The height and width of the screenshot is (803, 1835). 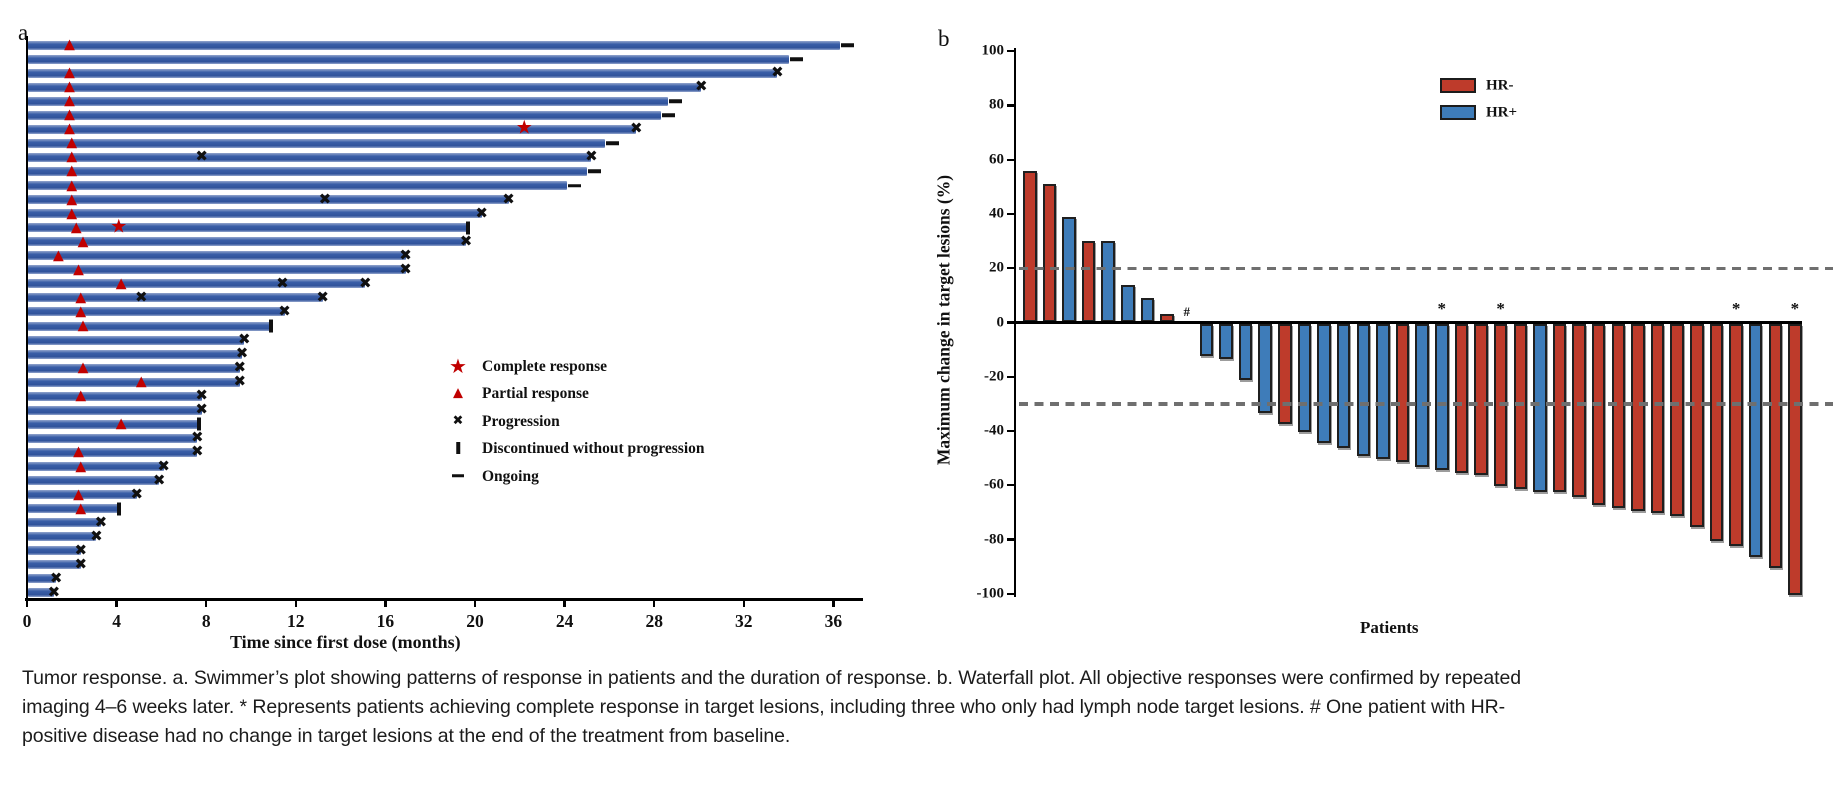 I want to click on swimmer-x-axis, so click(x=444, y=599).